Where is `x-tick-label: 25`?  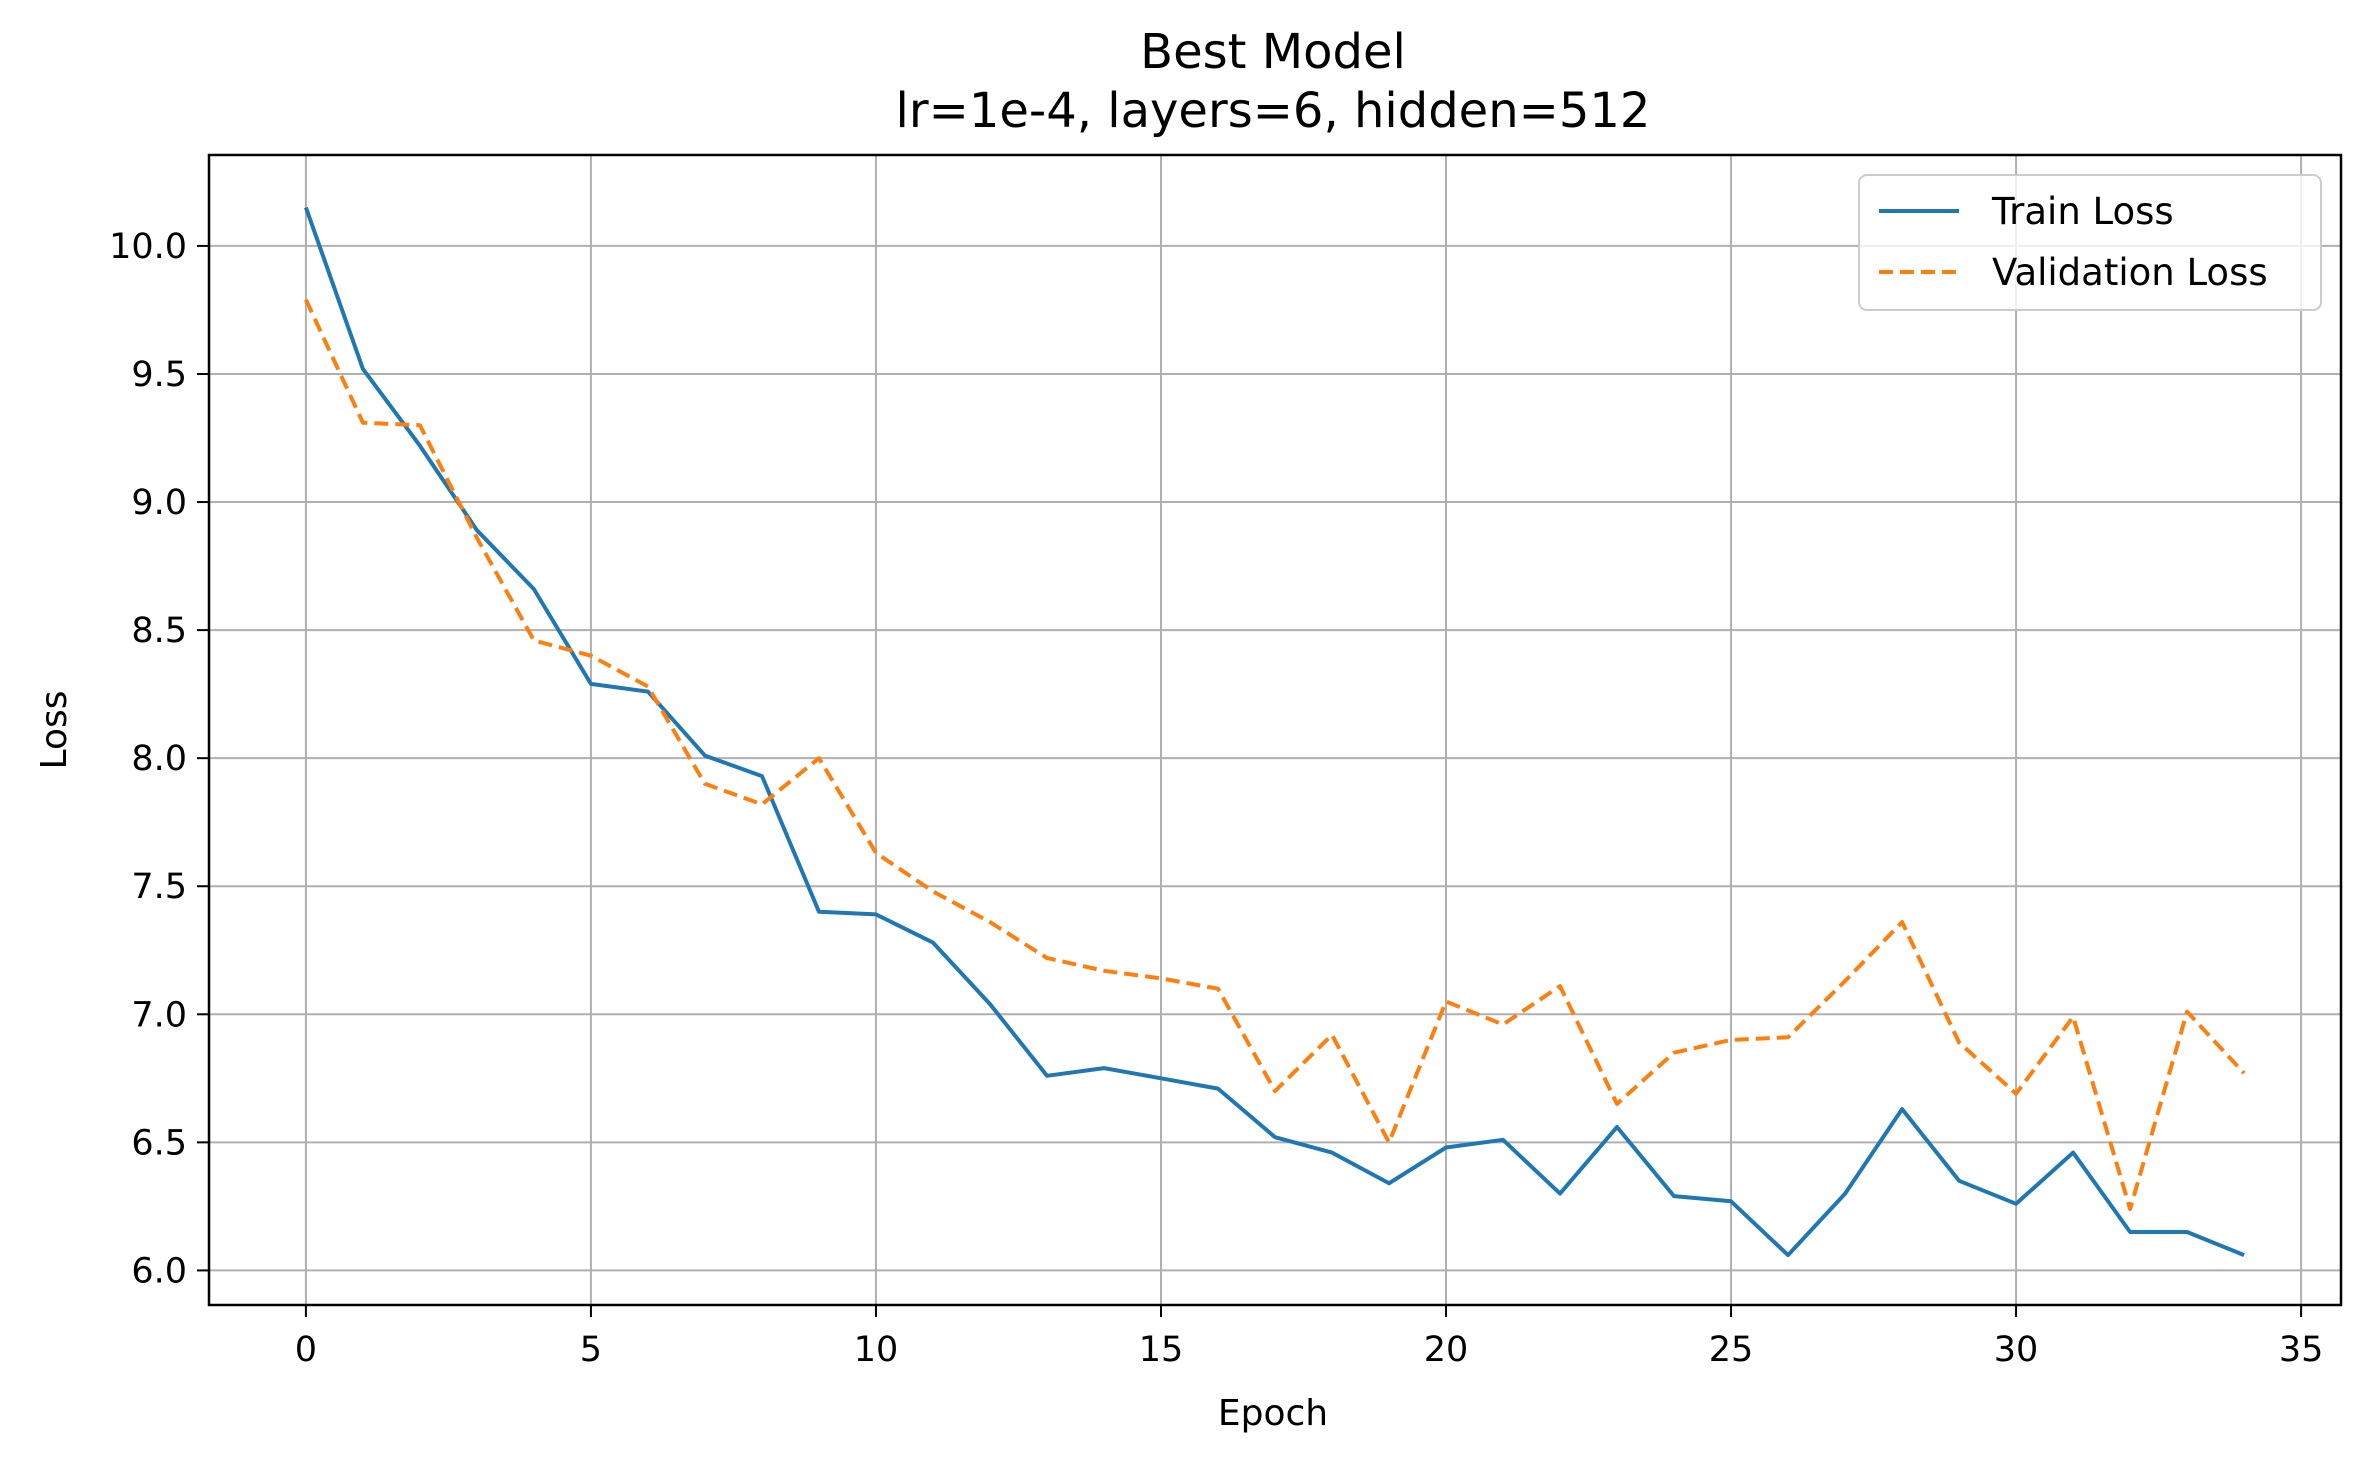 x-tick-label: 25 is located at coordinates (1731, 1350).